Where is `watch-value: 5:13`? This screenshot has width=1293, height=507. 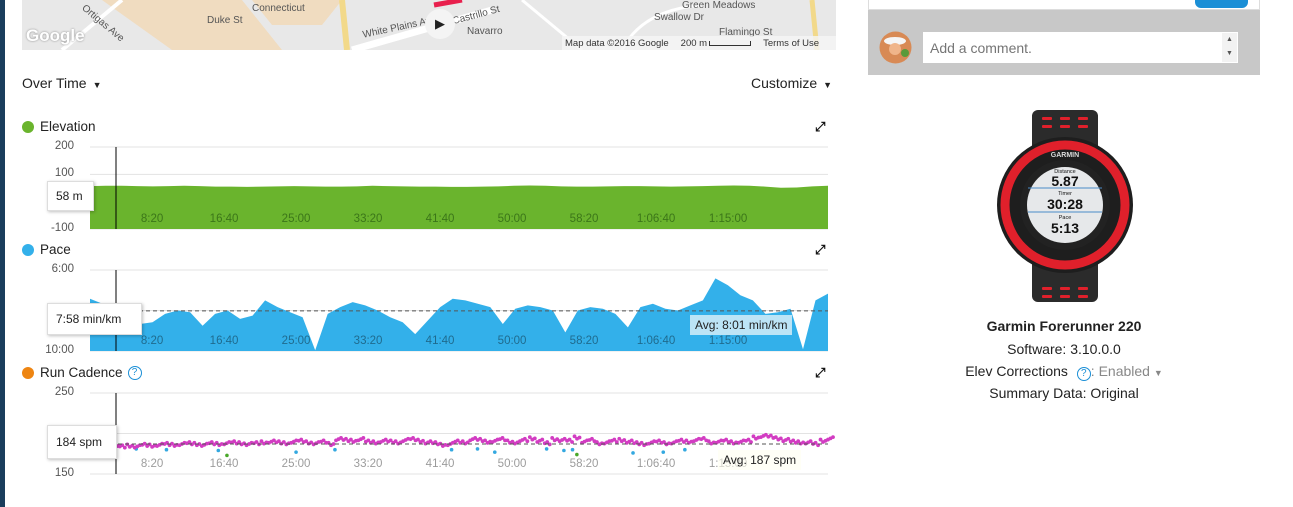
watch-value: 5:13 is located at coordinates (1065, 228).